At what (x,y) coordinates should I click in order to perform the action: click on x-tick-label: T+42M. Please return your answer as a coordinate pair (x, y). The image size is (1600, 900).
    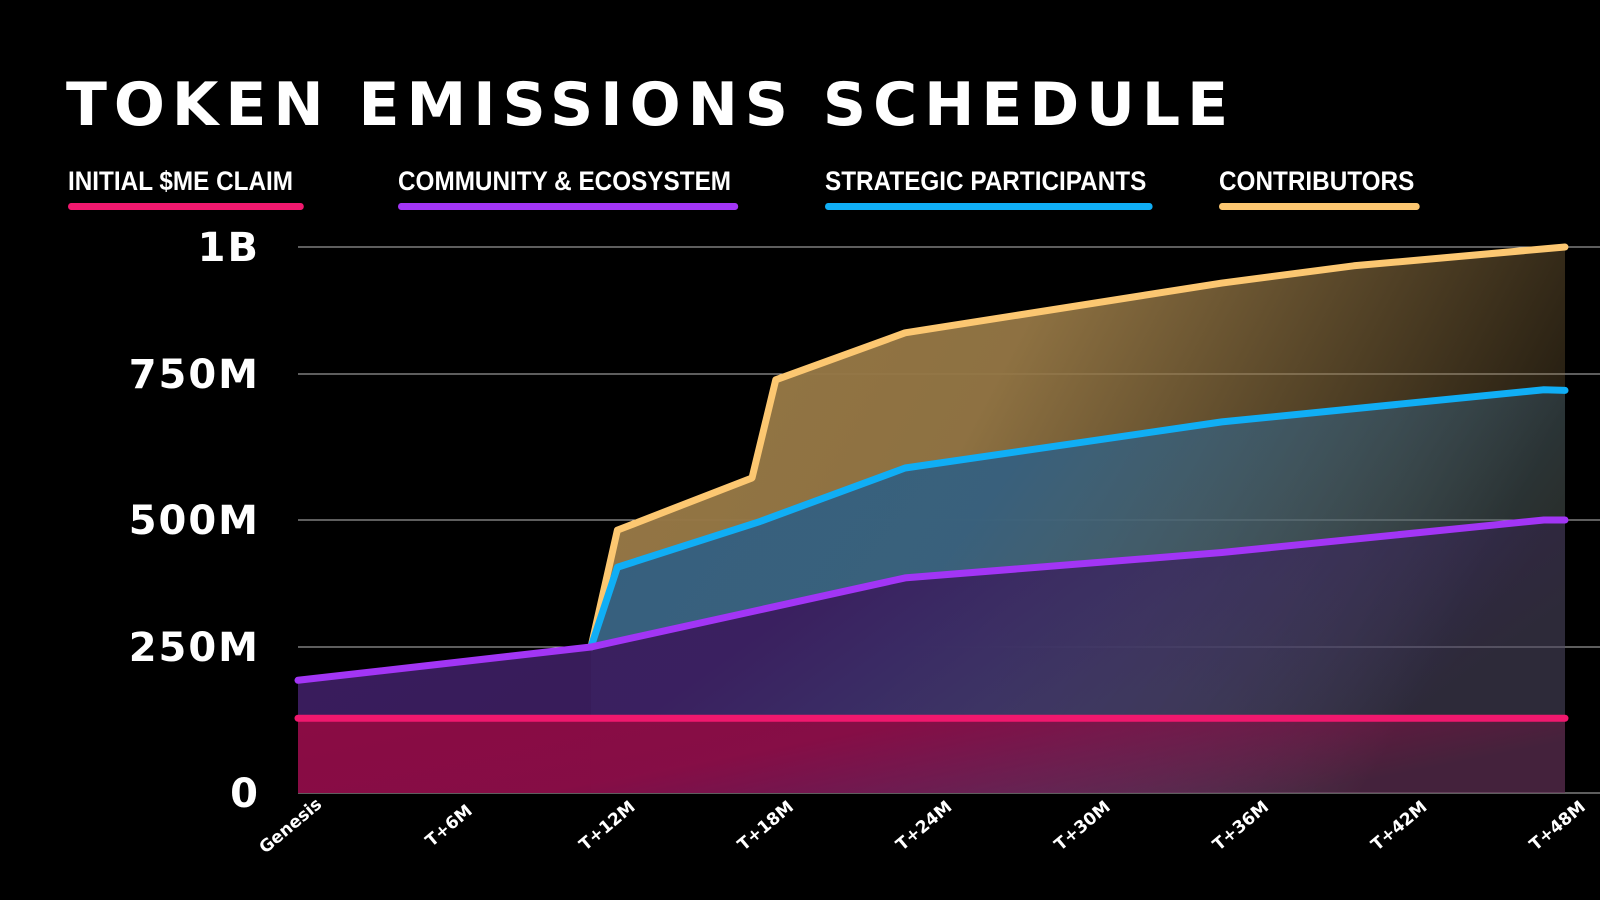
    Looking at the image, I should click on (1400, 826).